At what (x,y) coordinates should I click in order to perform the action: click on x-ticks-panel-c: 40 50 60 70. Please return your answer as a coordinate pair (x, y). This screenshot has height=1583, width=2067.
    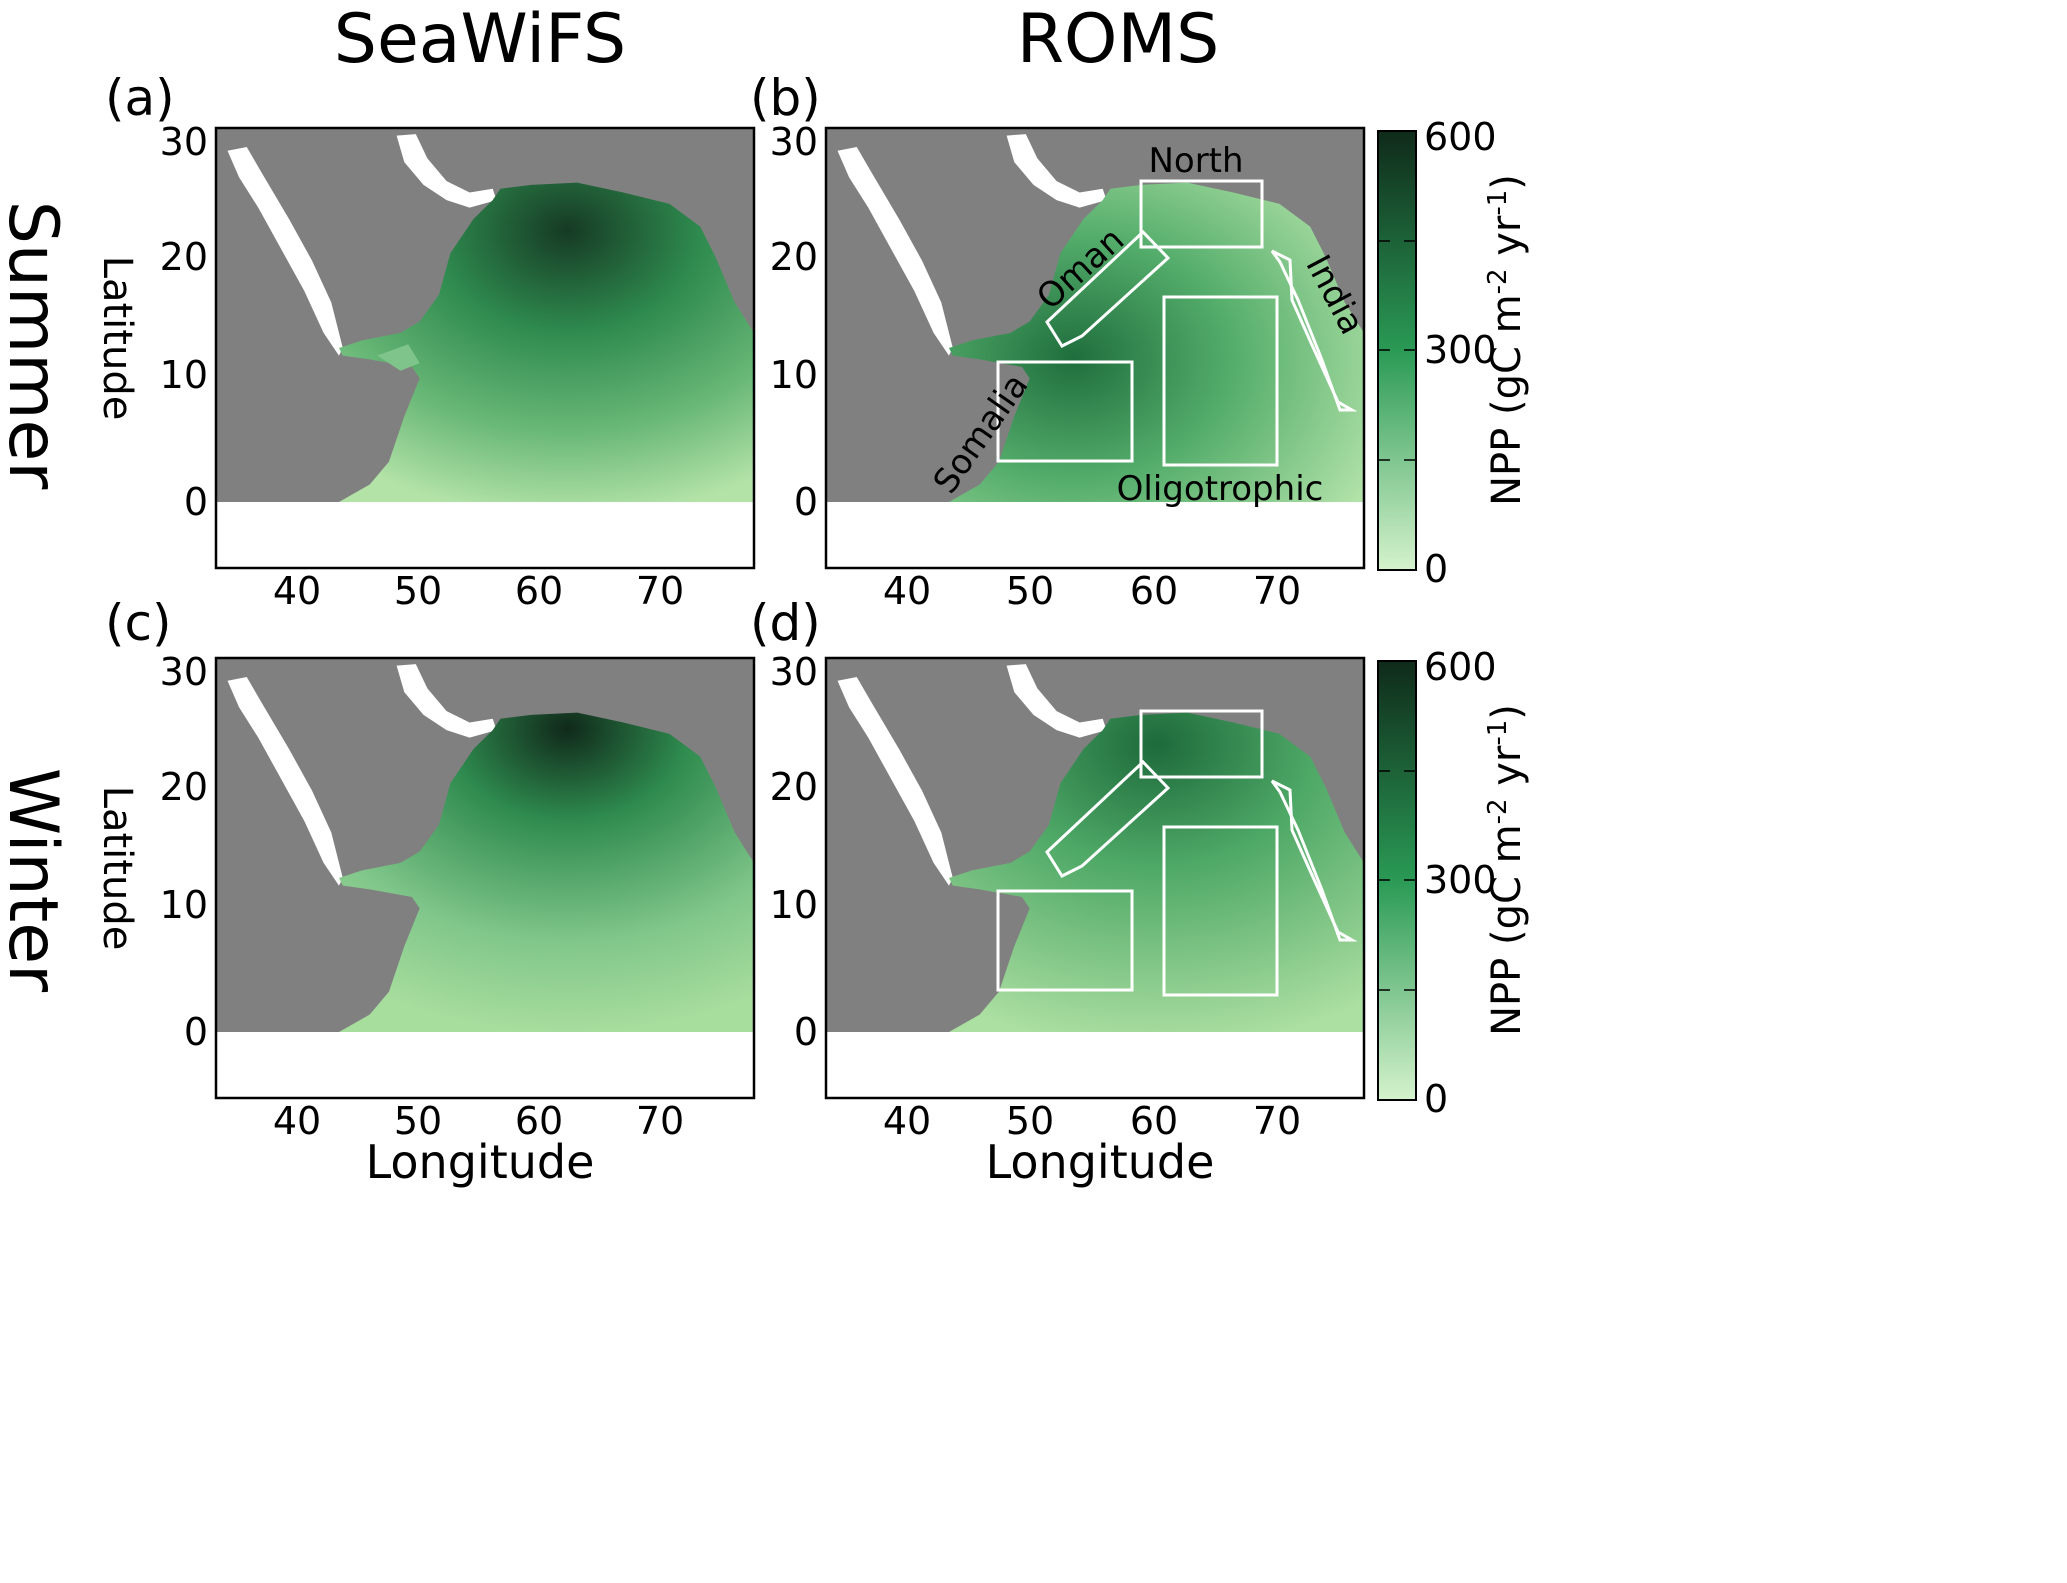
    Looking at the image, I should click on (478, 1121).